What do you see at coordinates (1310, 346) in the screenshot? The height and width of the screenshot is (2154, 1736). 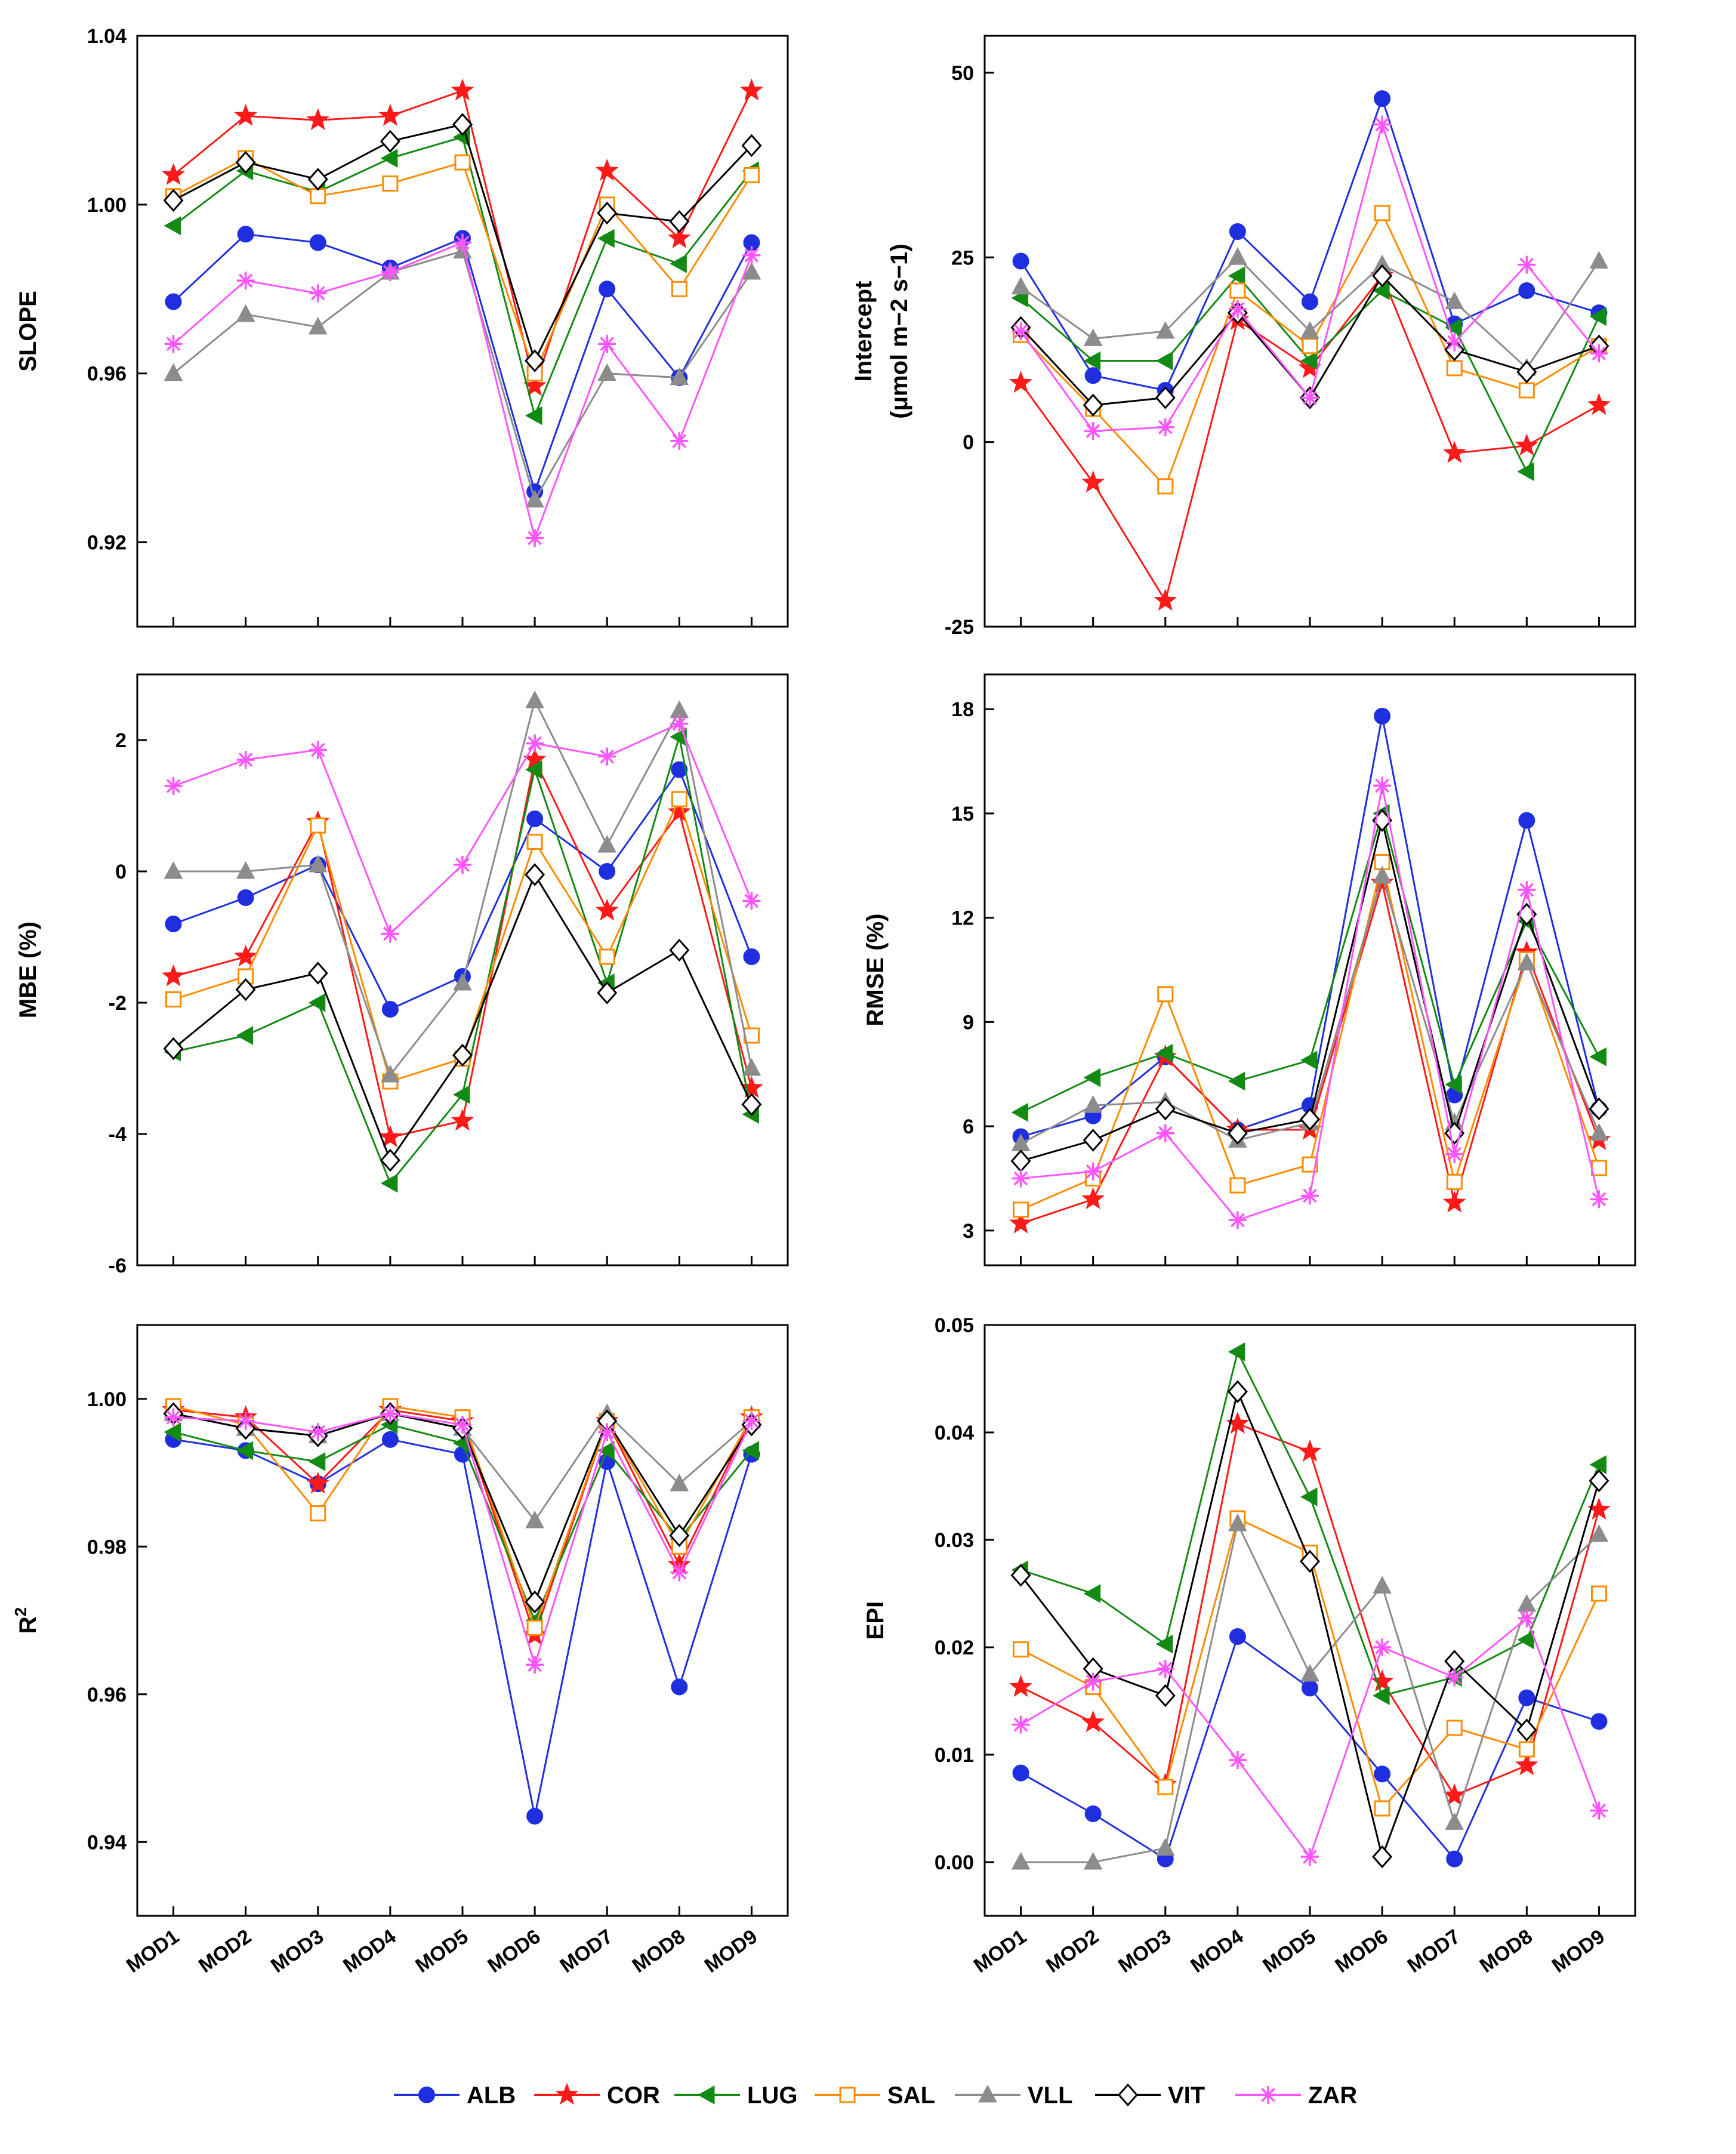 I see `point-sal-mod5` at bounding box center [1310, 346].